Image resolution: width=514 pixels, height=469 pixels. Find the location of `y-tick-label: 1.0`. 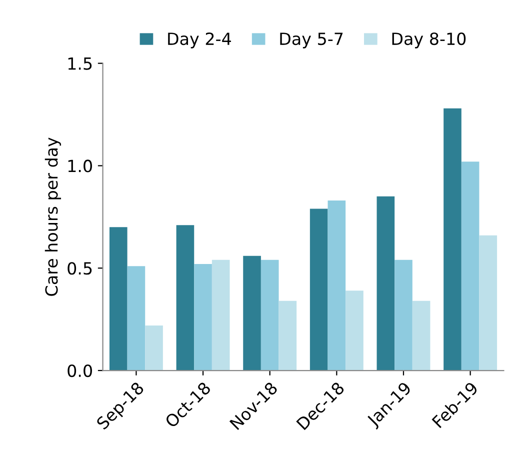

y-tick-label: 1.0 is located at coordinates (80, 166).